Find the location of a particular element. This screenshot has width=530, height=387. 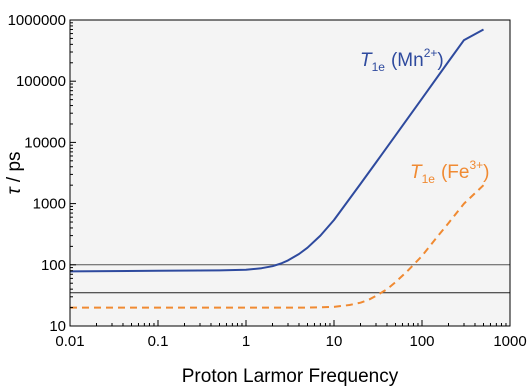

x-tick-label: 10 is located at coordinates (334, 341).